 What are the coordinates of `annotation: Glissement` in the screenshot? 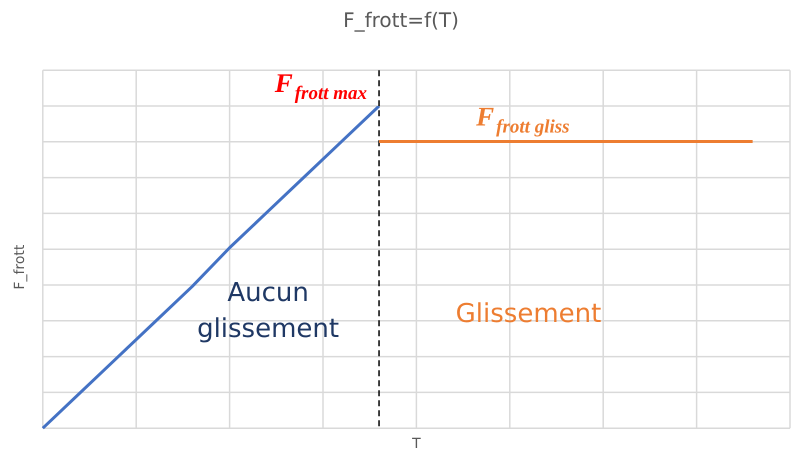 It's located at (529, 314).